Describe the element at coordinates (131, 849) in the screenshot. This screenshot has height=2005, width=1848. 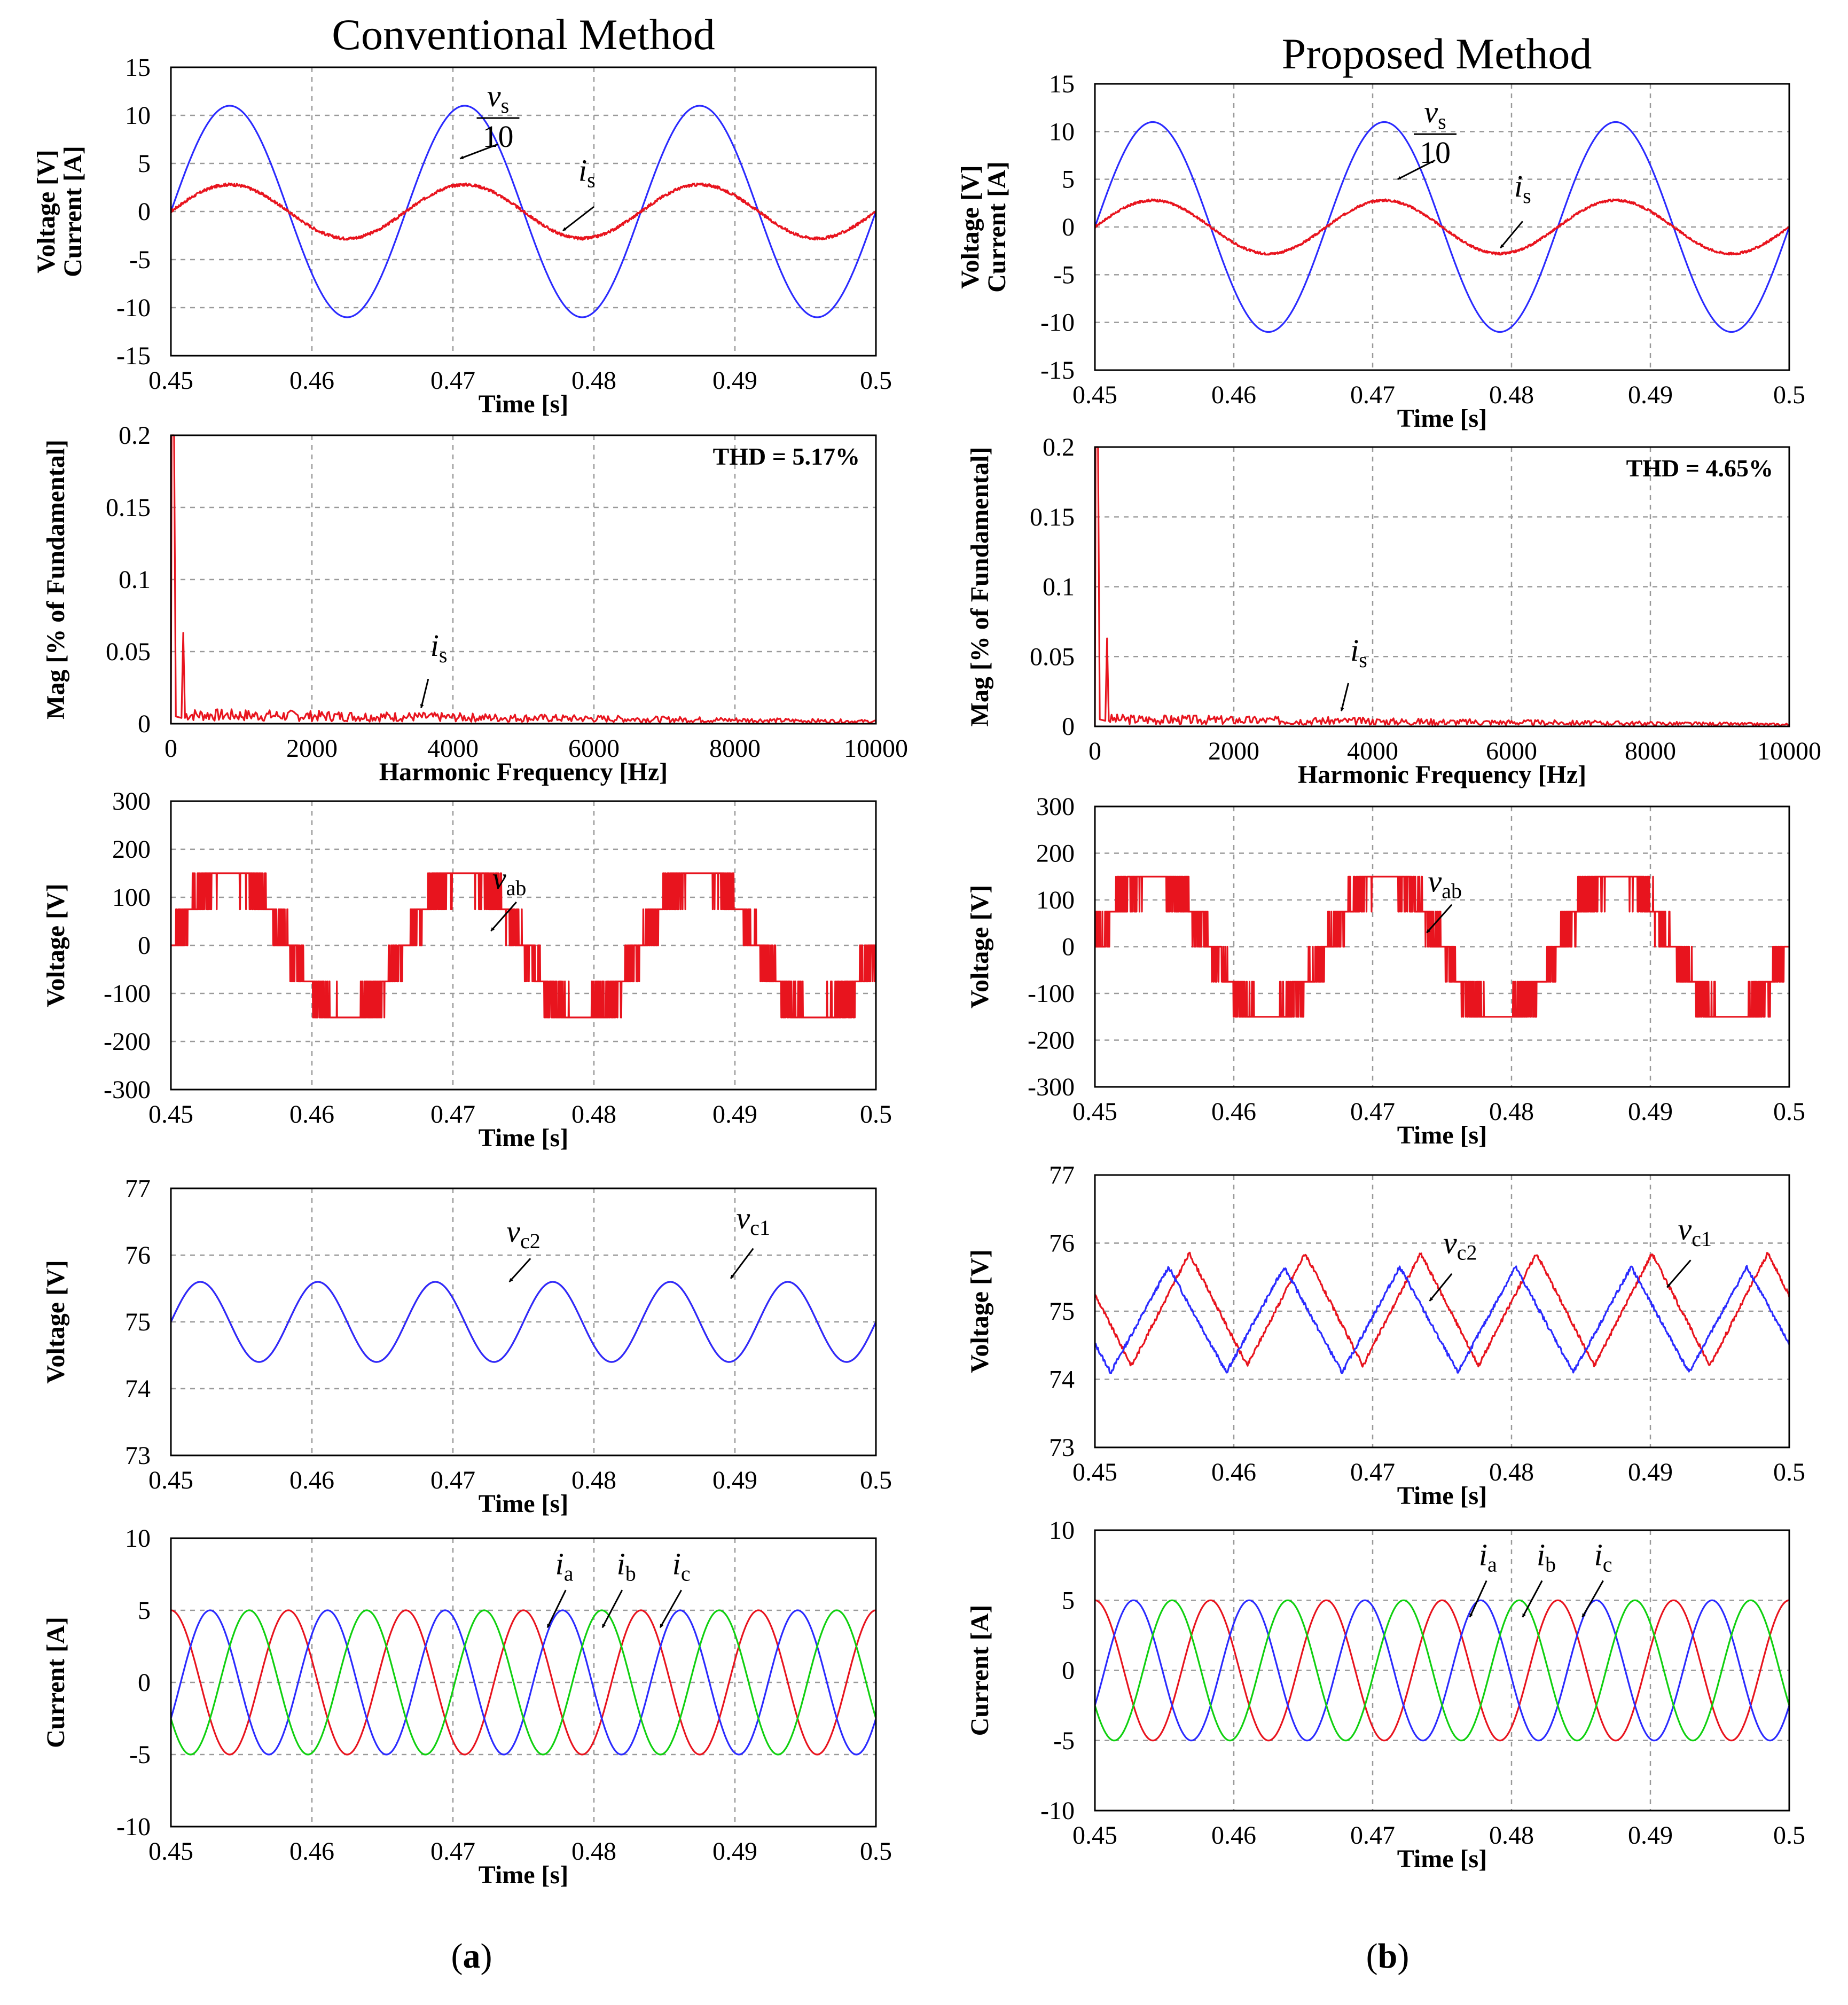
I see `y-tick-label: 200` at that location.